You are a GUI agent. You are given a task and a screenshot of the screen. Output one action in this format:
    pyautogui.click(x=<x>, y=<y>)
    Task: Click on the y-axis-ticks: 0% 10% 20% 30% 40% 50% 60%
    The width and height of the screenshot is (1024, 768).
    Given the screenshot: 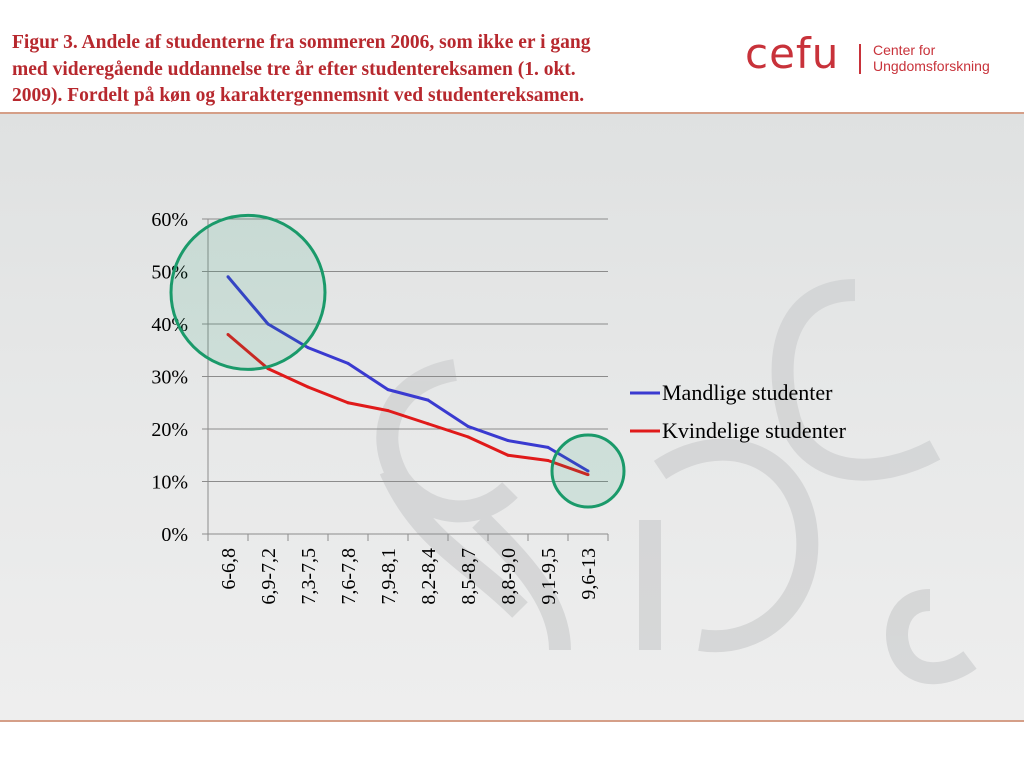 What is the action you would take?
    pyautogui.click(x=169, y=377)
    